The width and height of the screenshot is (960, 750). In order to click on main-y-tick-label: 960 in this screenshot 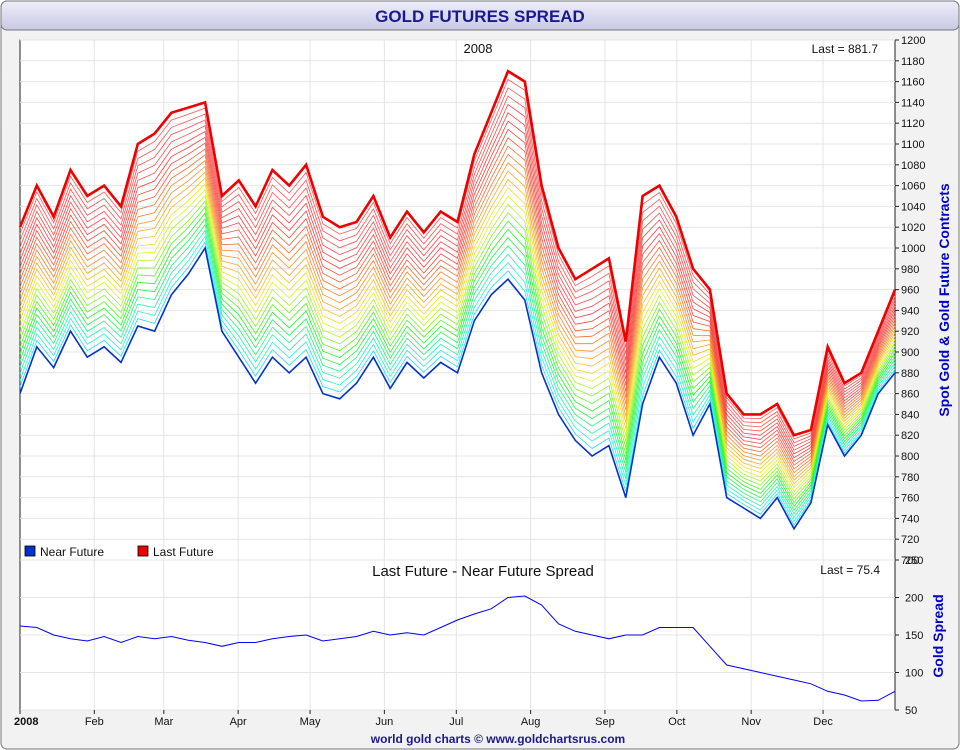, I will do `click(910, 291)`.